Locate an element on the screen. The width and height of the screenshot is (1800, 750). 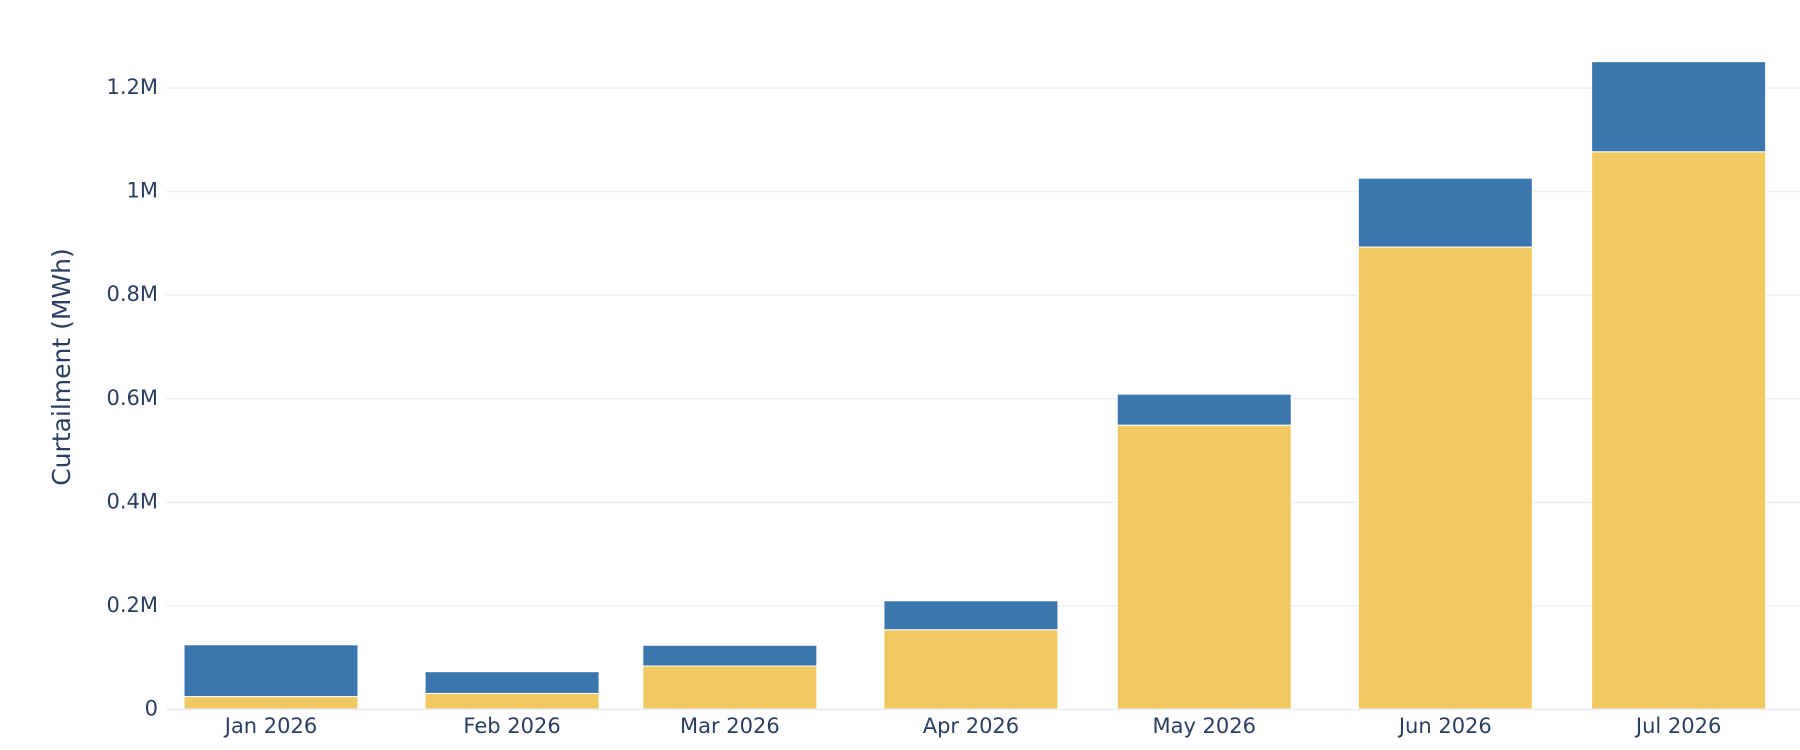
x-tick-label: May 2026 is located at coordinates (1204, 726).